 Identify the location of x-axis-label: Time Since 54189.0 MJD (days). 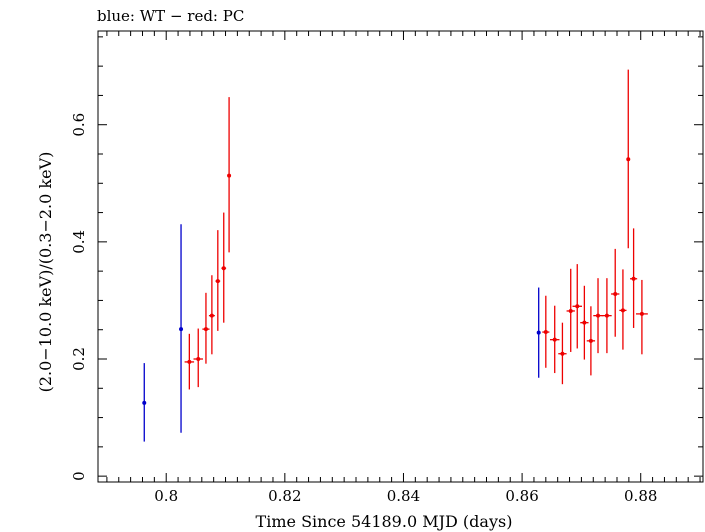
(384, 521).